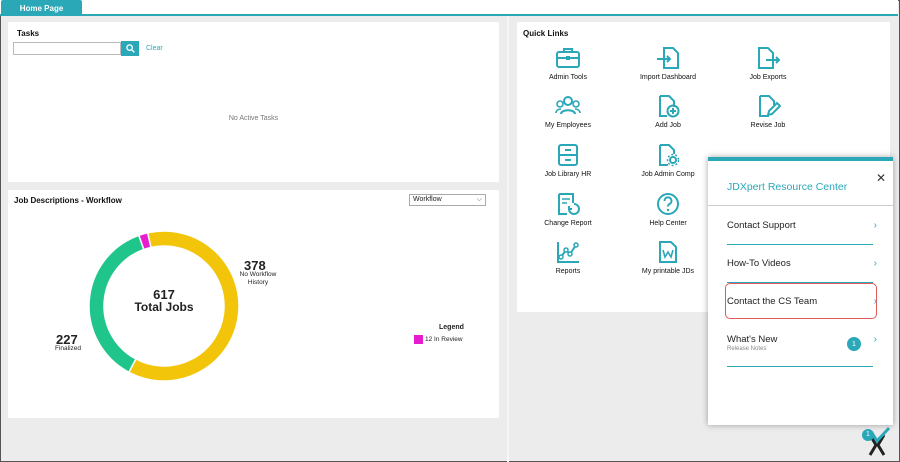 The height and width of the screenshot is (462, 900). Describe the element at coordinates (568, 155) in the screenshot. I see `cabinet-icon` at that location.